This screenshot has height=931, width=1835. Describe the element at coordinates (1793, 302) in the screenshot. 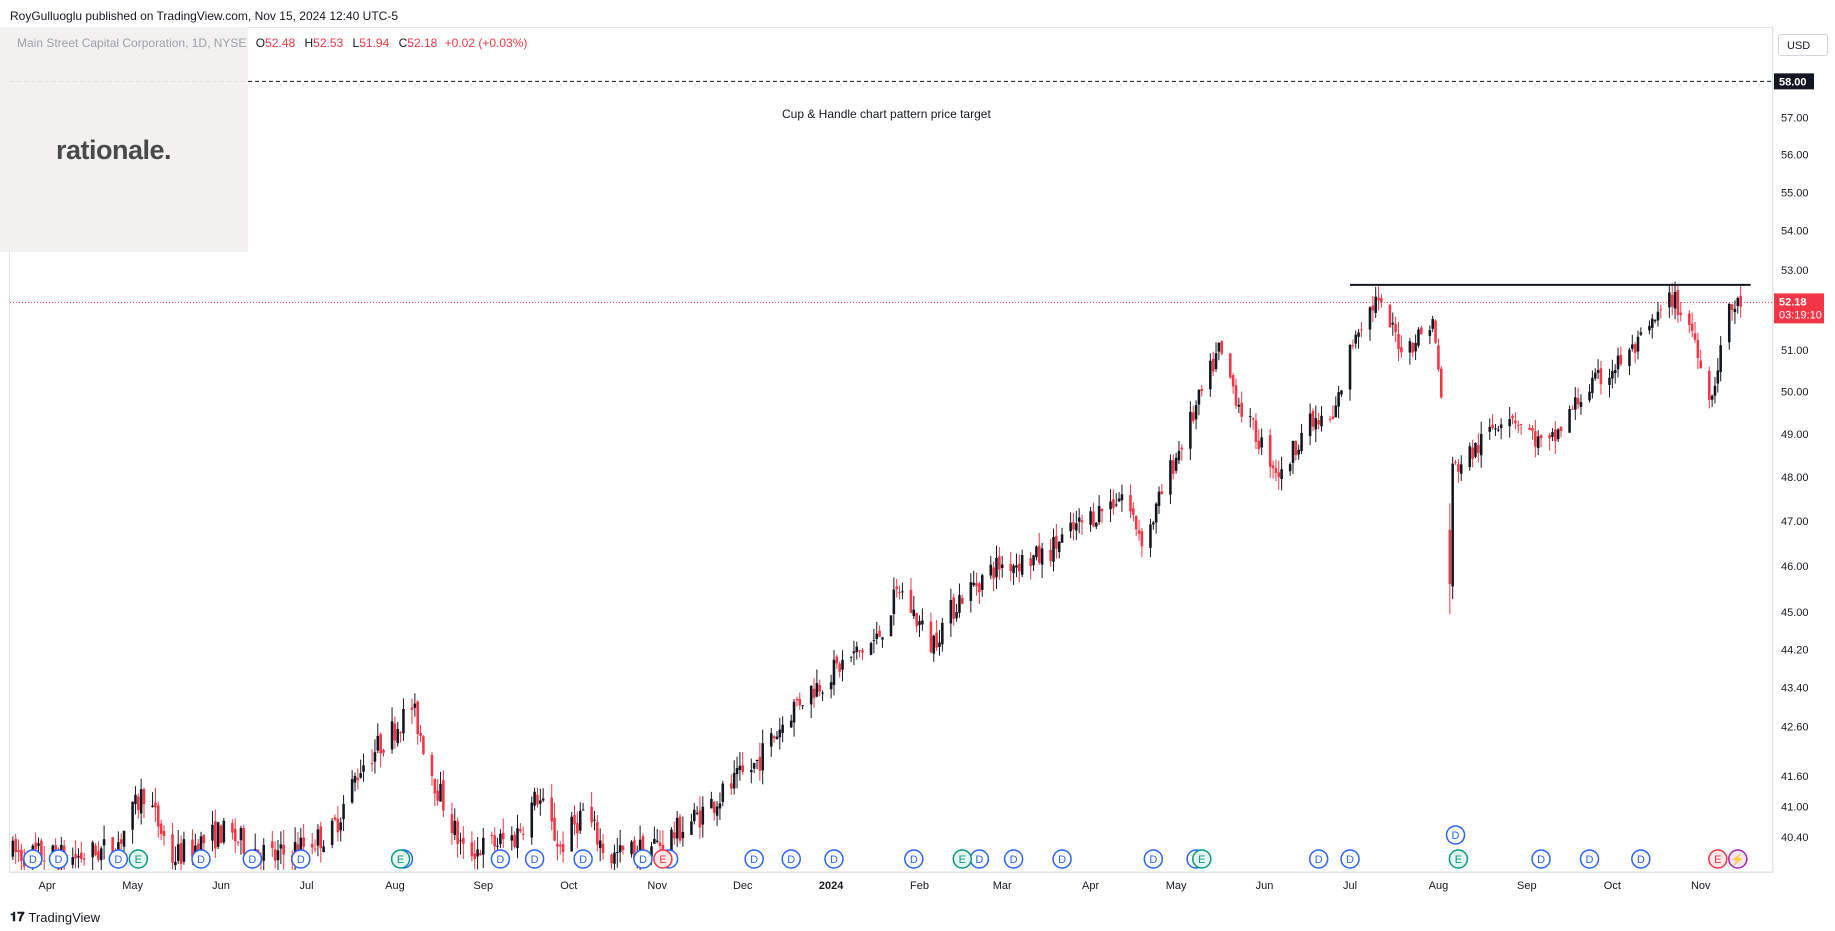

I see `last-price-tag-label: 52.18` at that location.